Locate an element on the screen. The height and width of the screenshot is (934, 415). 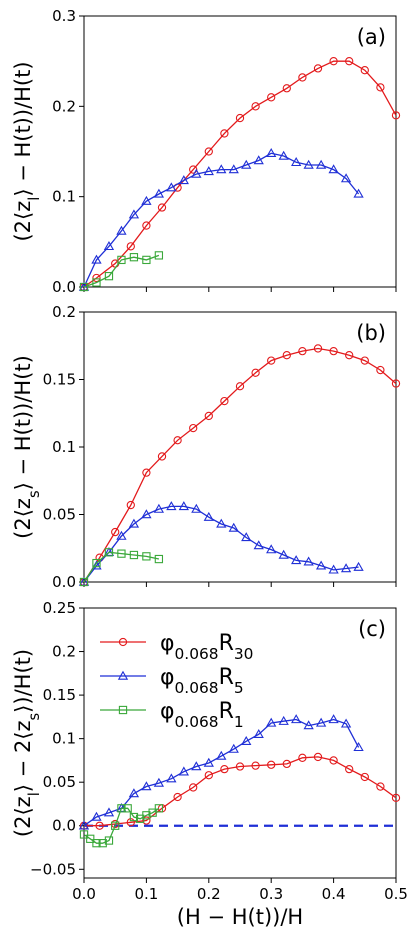
legend-entry: φ0.068R30 is located at coordinates (206, 647).